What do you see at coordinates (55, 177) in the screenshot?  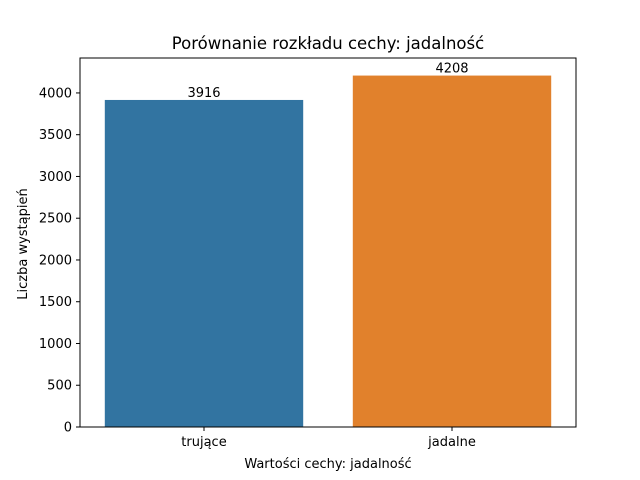 I see `y-tick-label-7: 3000` at bounding box center [55, 177].